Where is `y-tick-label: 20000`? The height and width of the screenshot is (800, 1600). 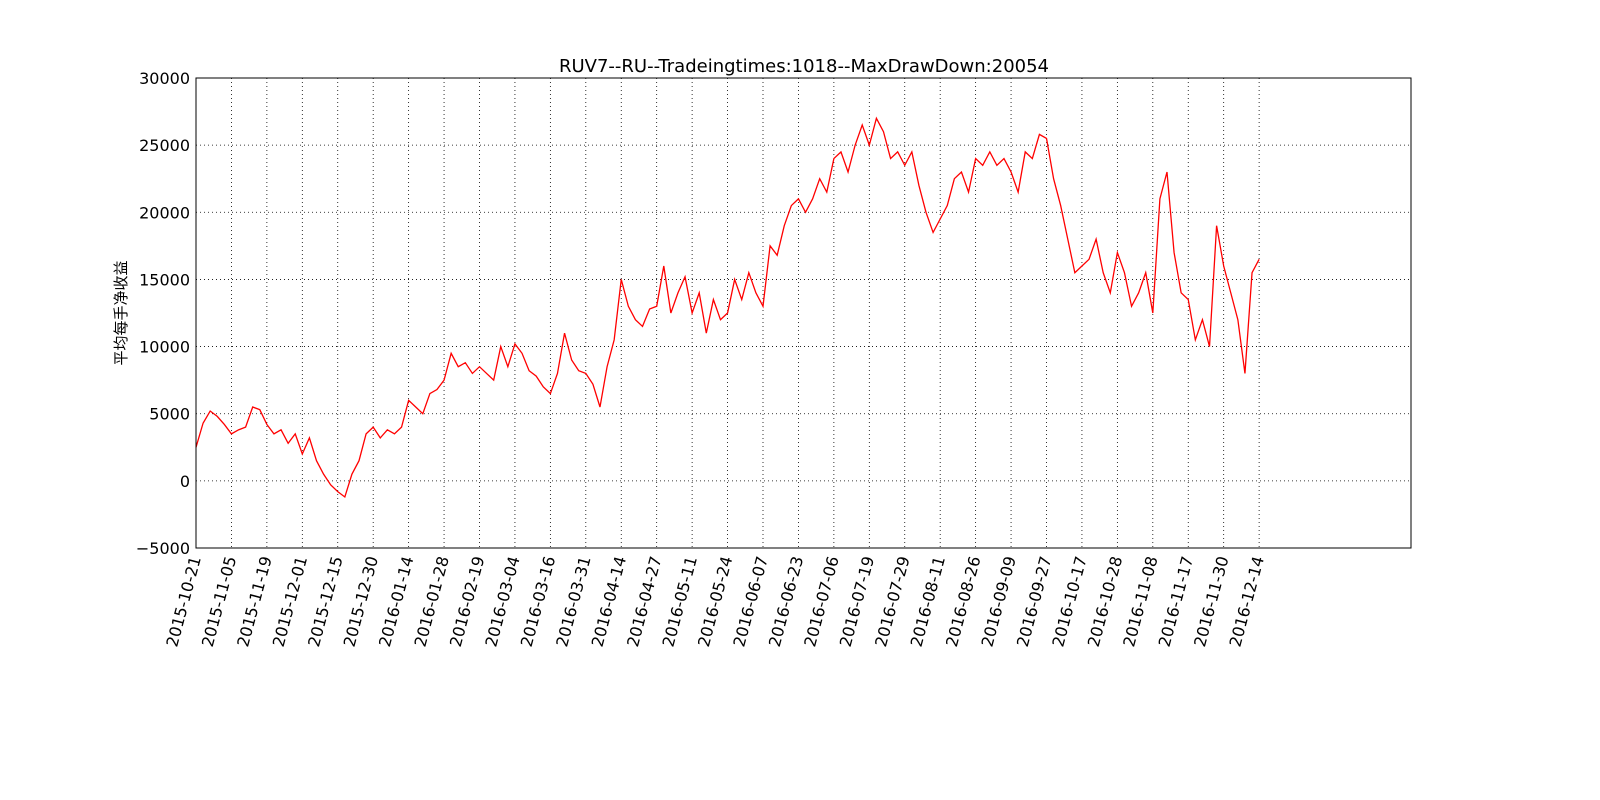 y-tick-label: 20000 is located at coordinates (164, 212).